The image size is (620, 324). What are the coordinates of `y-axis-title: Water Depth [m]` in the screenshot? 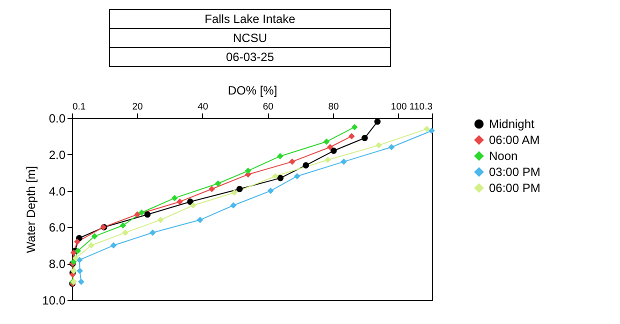 It's located at (31, 209).